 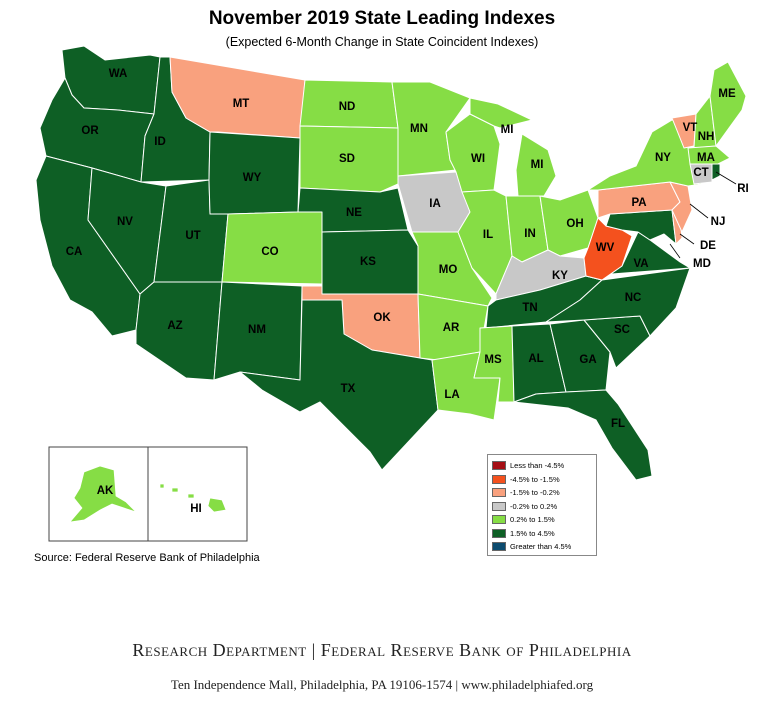 I want to click on label-NY: NY, so click(x=663, y=158).